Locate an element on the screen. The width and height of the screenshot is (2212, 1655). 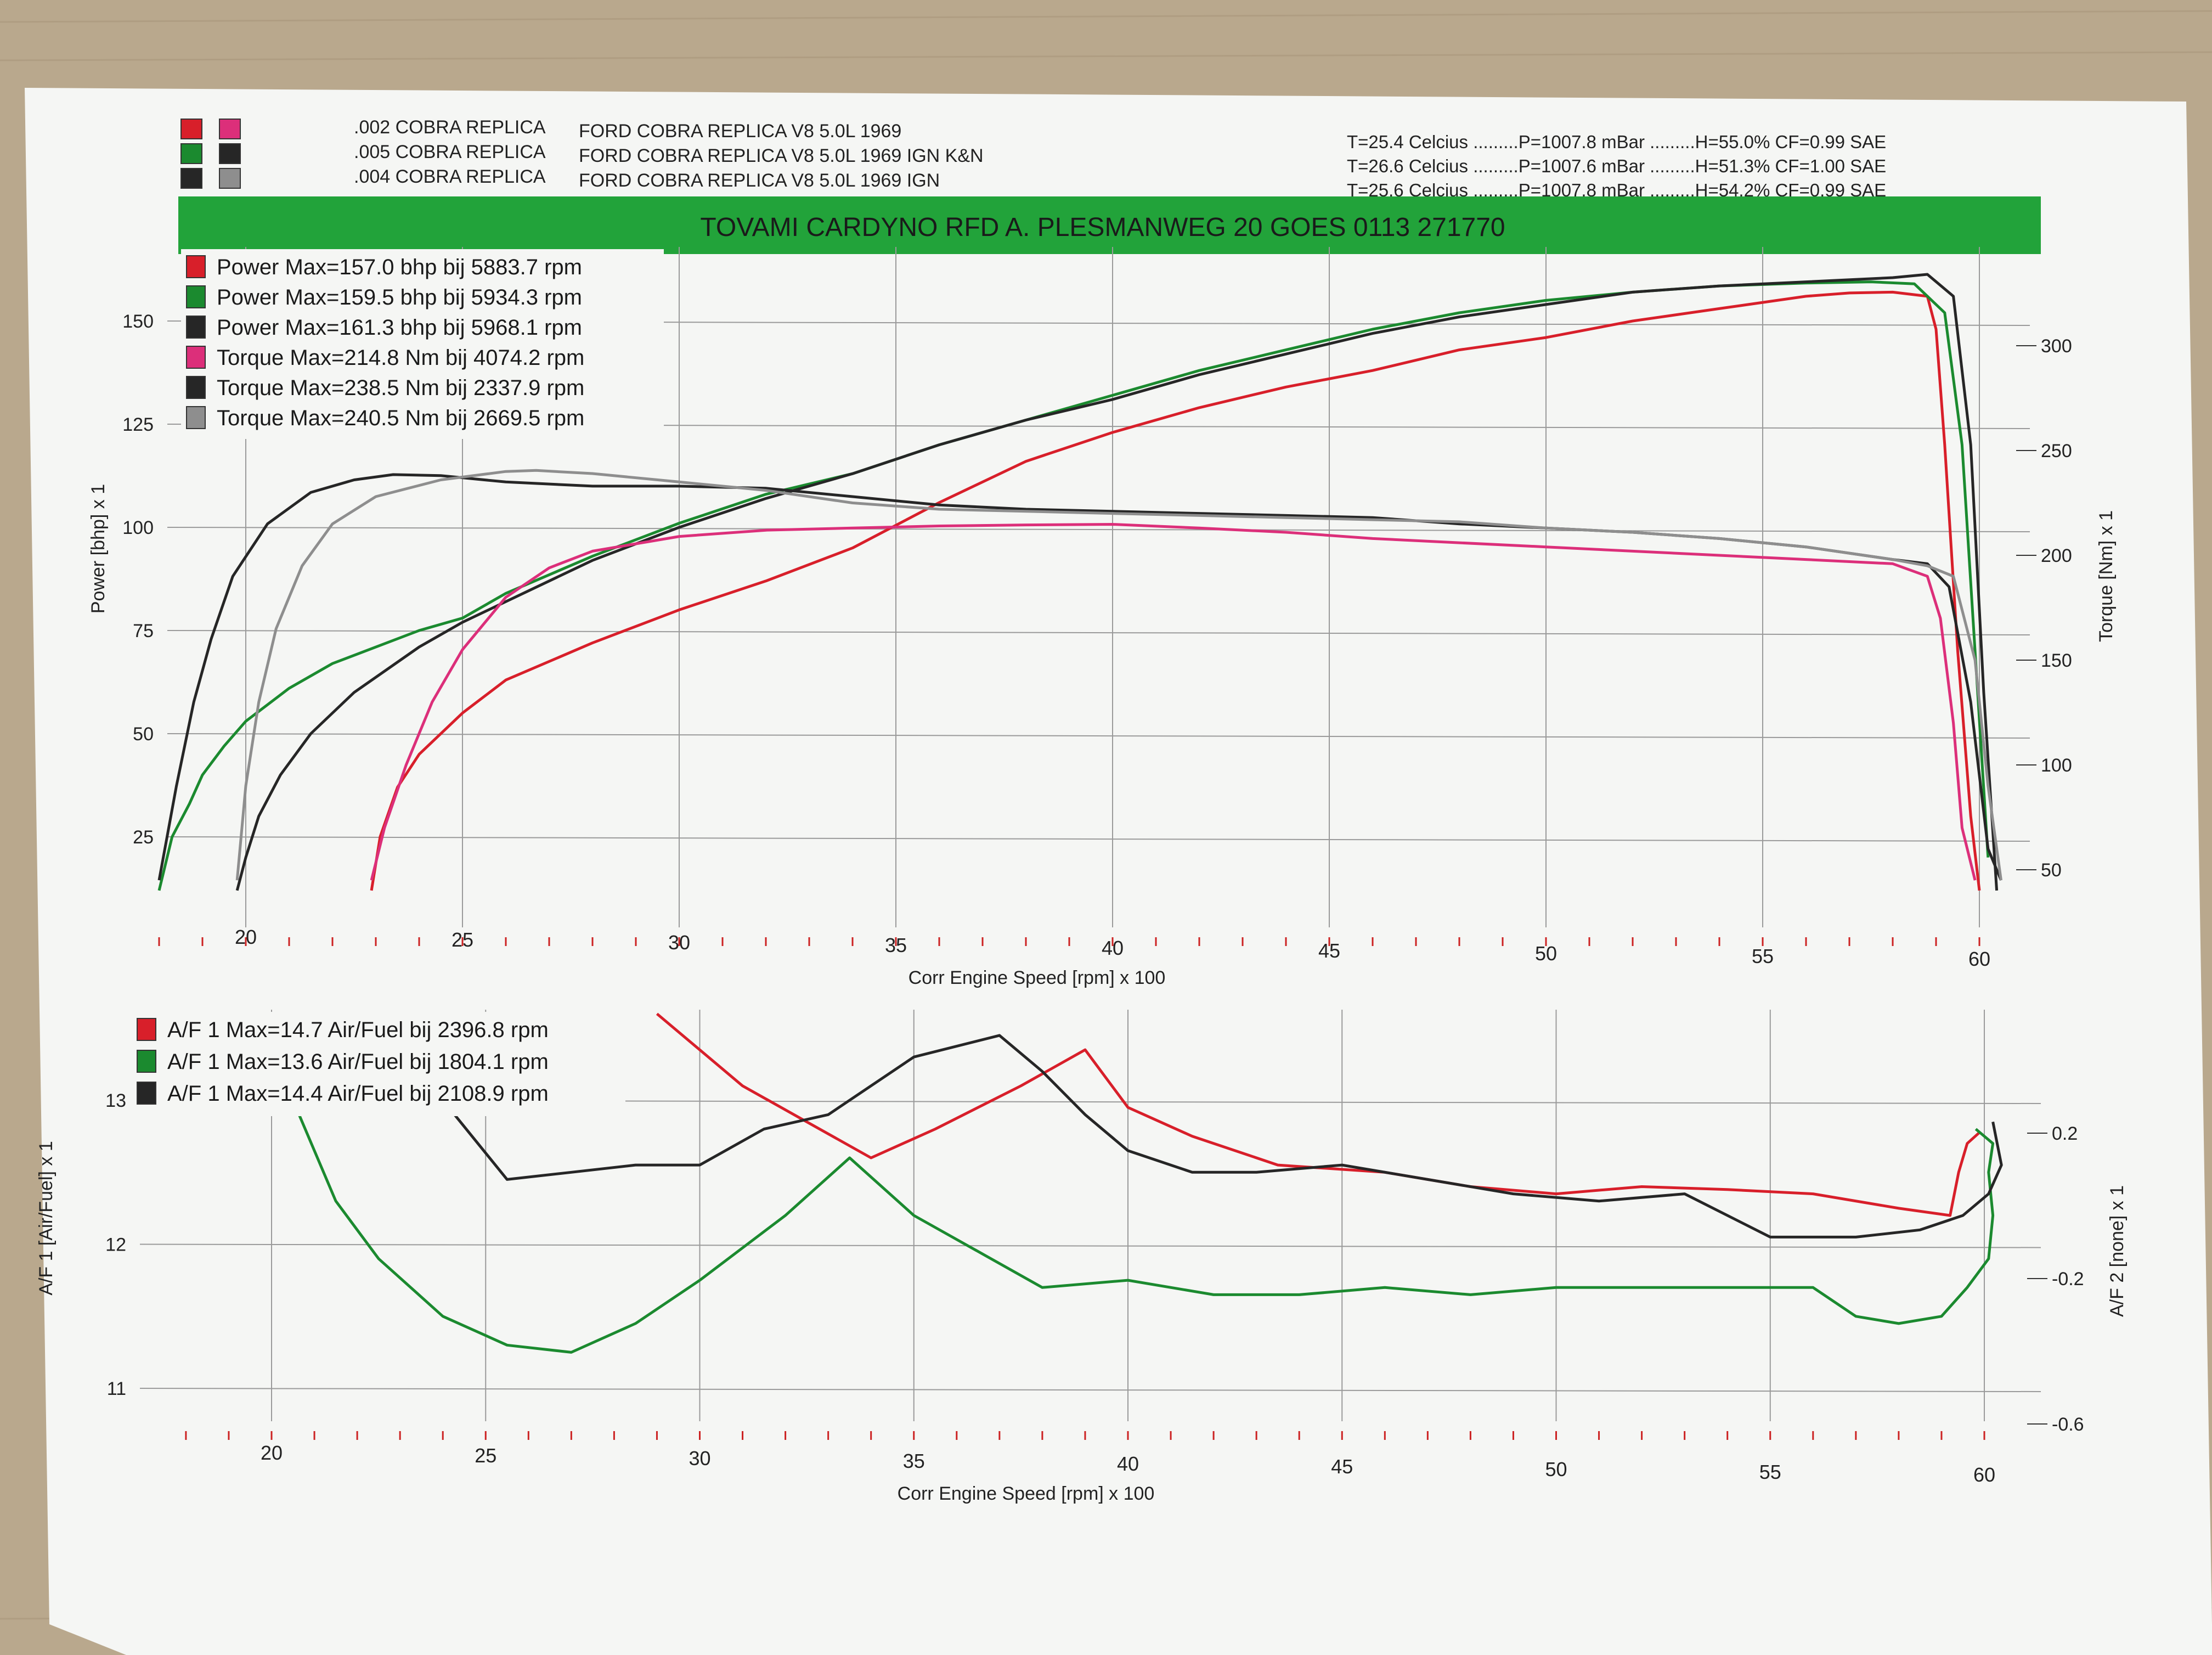
y2-tick-label: 100 is located at coordinates (2056, 765).